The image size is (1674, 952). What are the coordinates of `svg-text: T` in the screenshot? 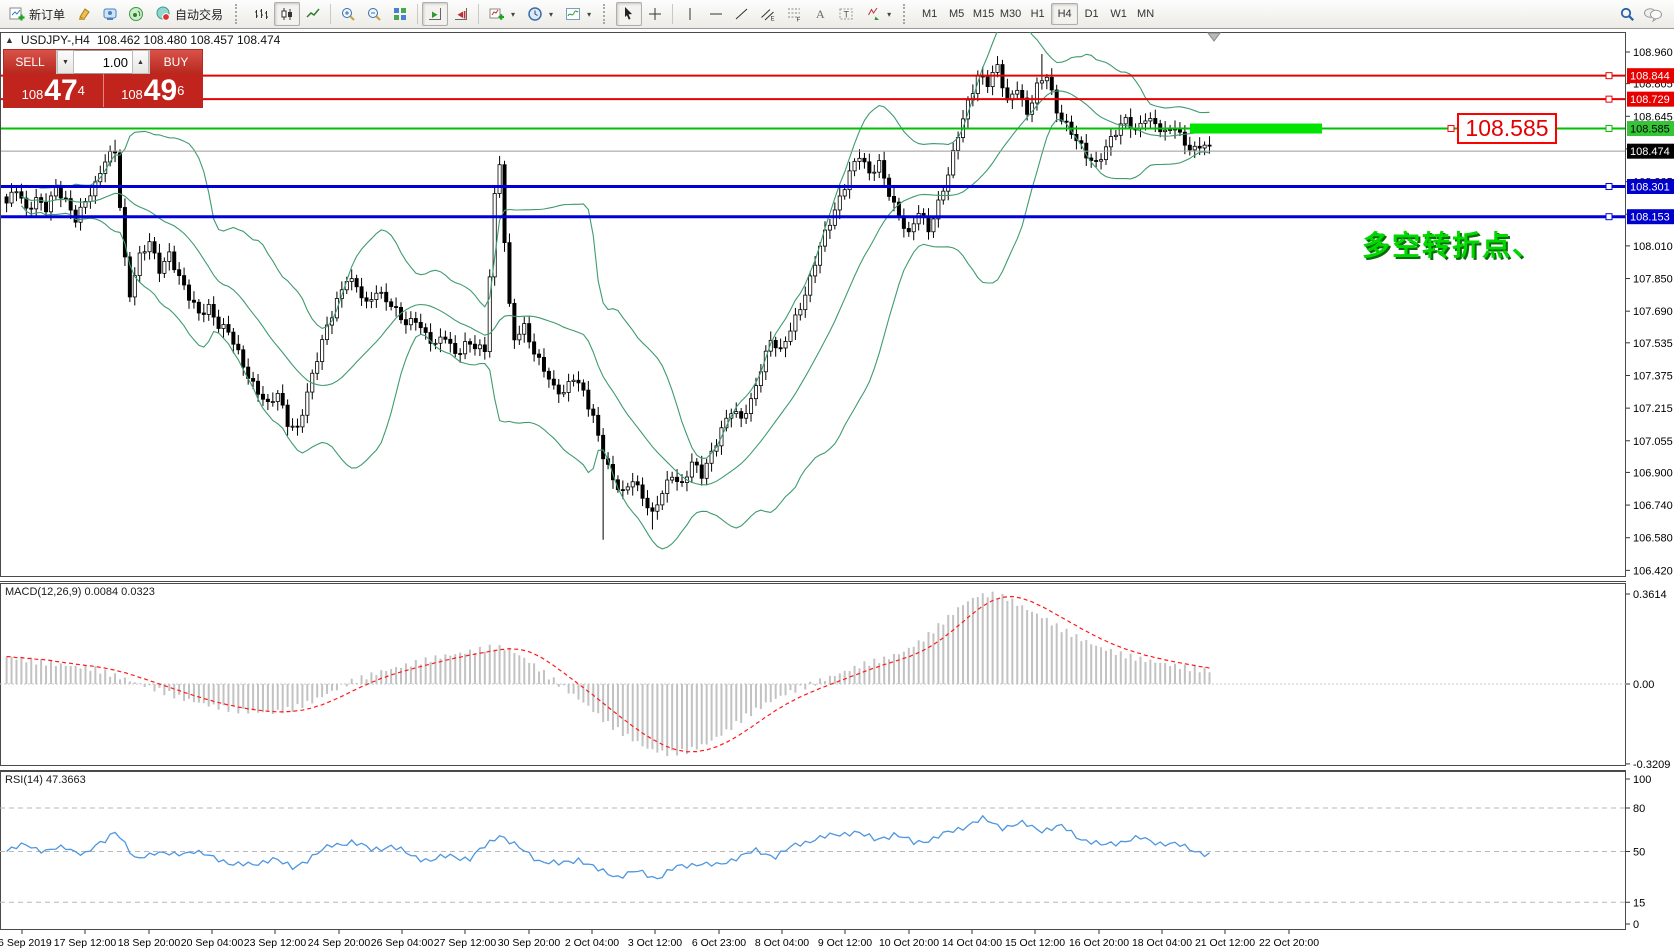 It's located at (847, 15).